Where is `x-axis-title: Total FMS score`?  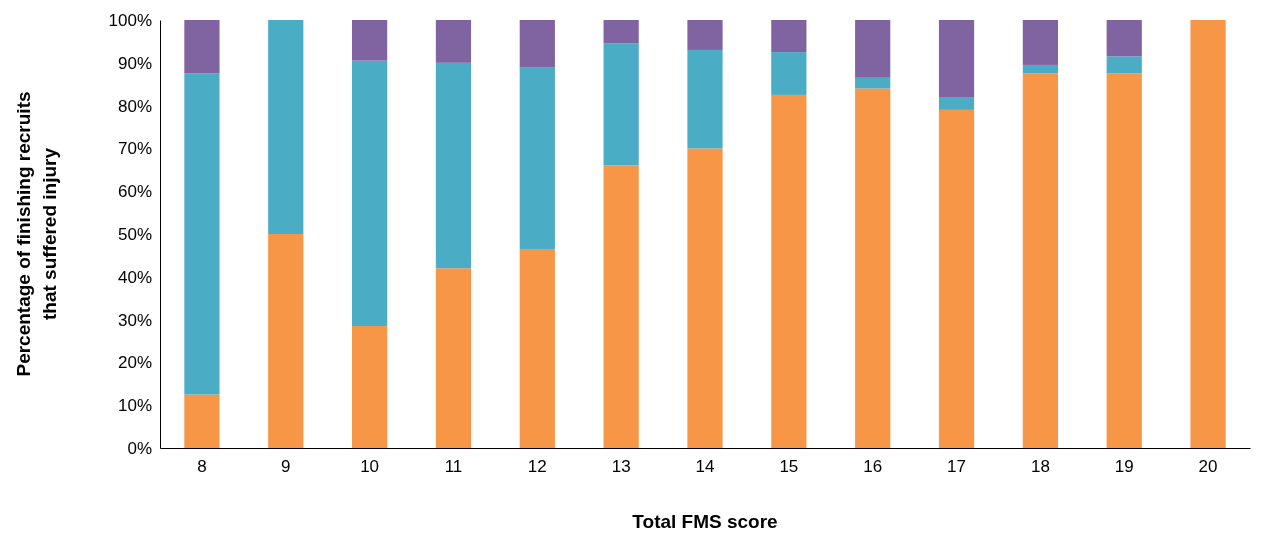
x-axis-title: Total FMS score is located at coordinates (705, 521).